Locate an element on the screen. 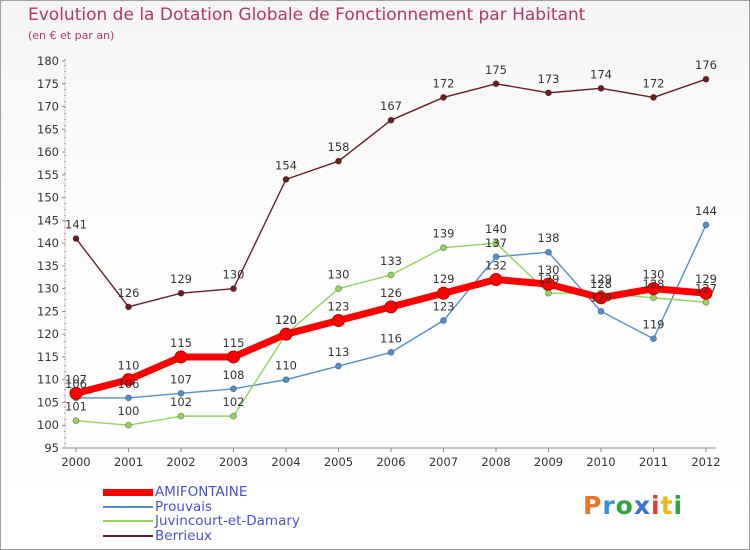  y-tick-label: 160 is located at coordinates (48, 152).